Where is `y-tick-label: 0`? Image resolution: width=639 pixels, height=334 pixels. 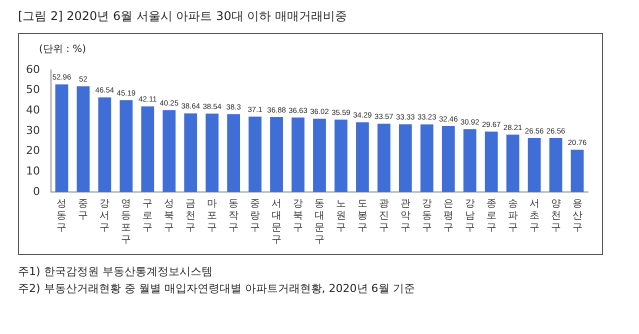
y-tick-label: 0 is located at coordinates (36, 191).